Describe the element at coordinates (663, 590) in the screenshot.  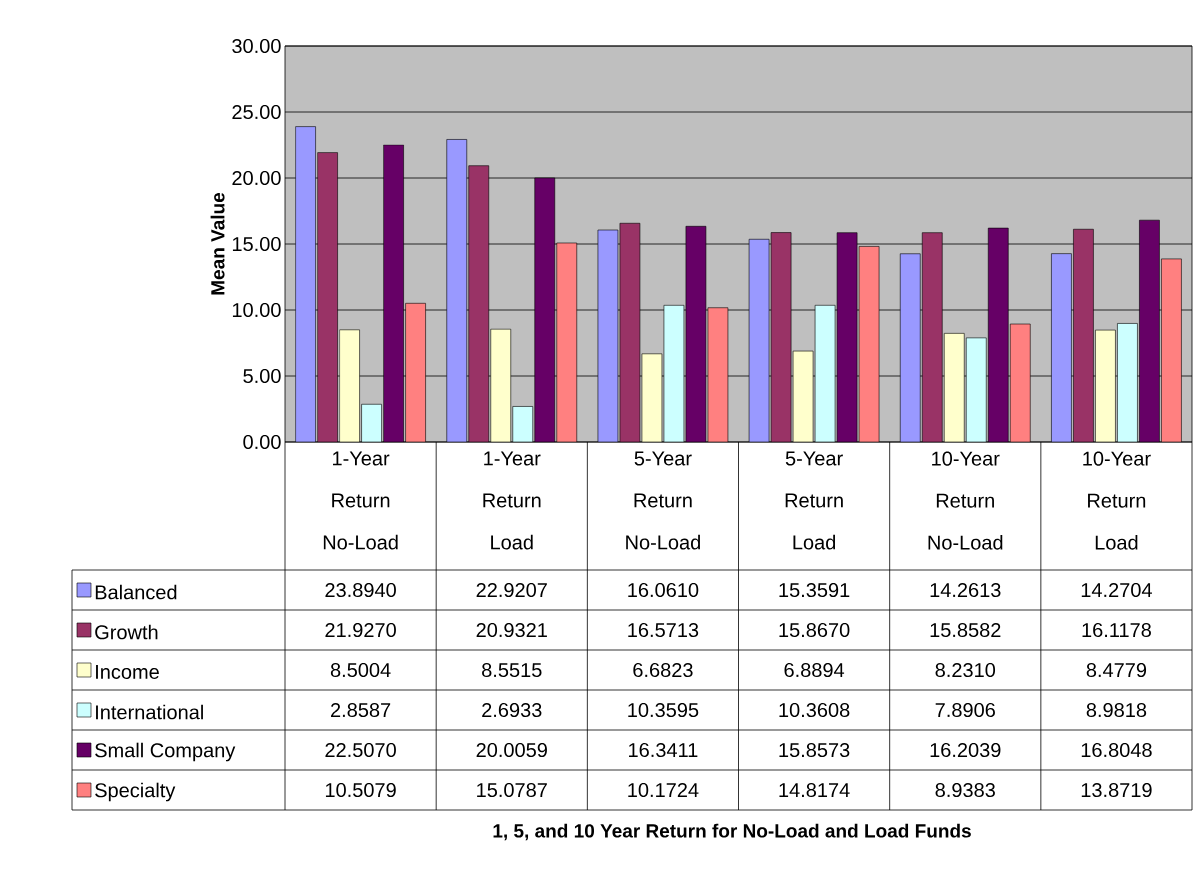
I see `data-label: 16.0610` at that location.